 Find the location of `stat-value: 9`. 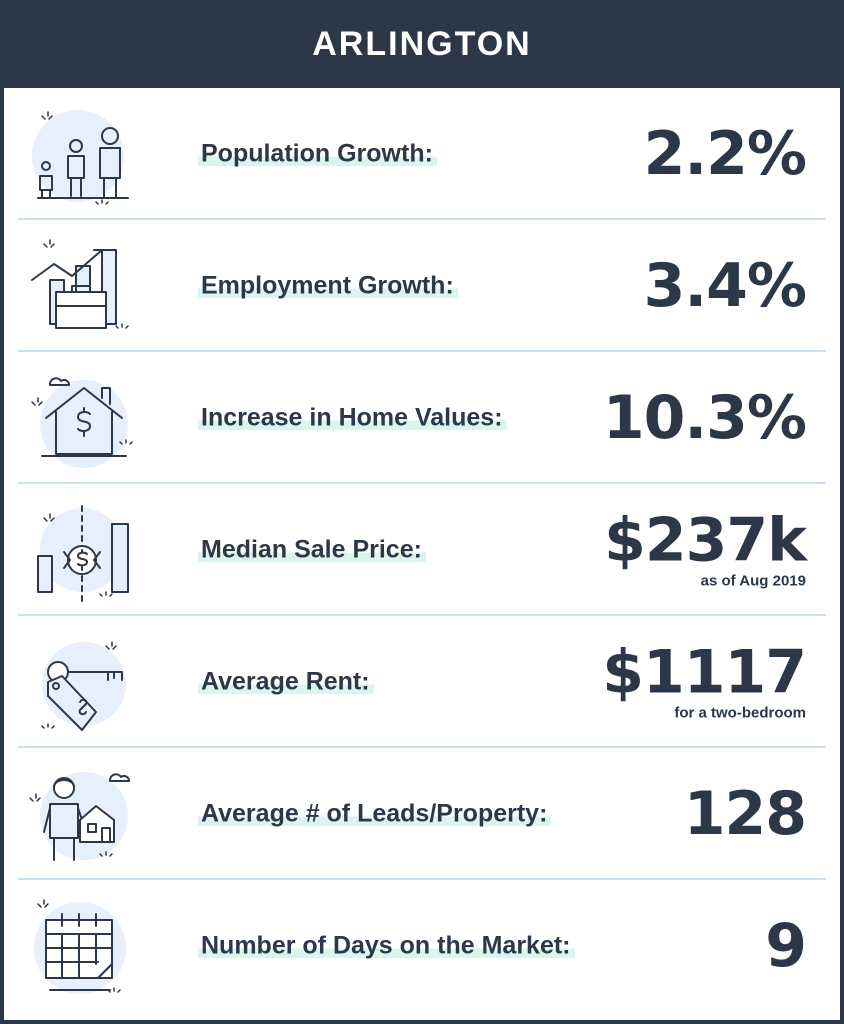

stat-value: 9 is located at coordinates (786, 946).